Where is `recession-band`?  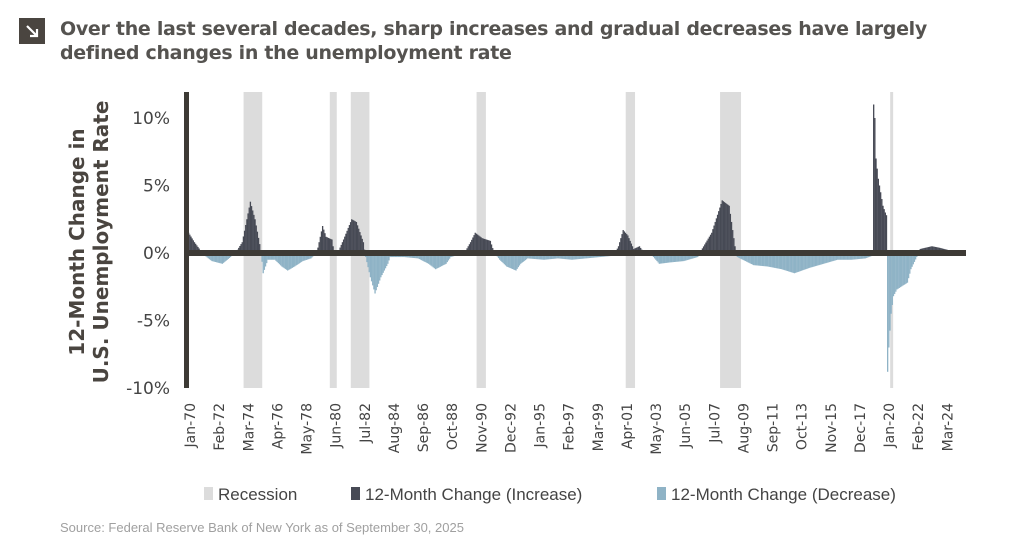
recession-band is located at coordinates (630, 240).